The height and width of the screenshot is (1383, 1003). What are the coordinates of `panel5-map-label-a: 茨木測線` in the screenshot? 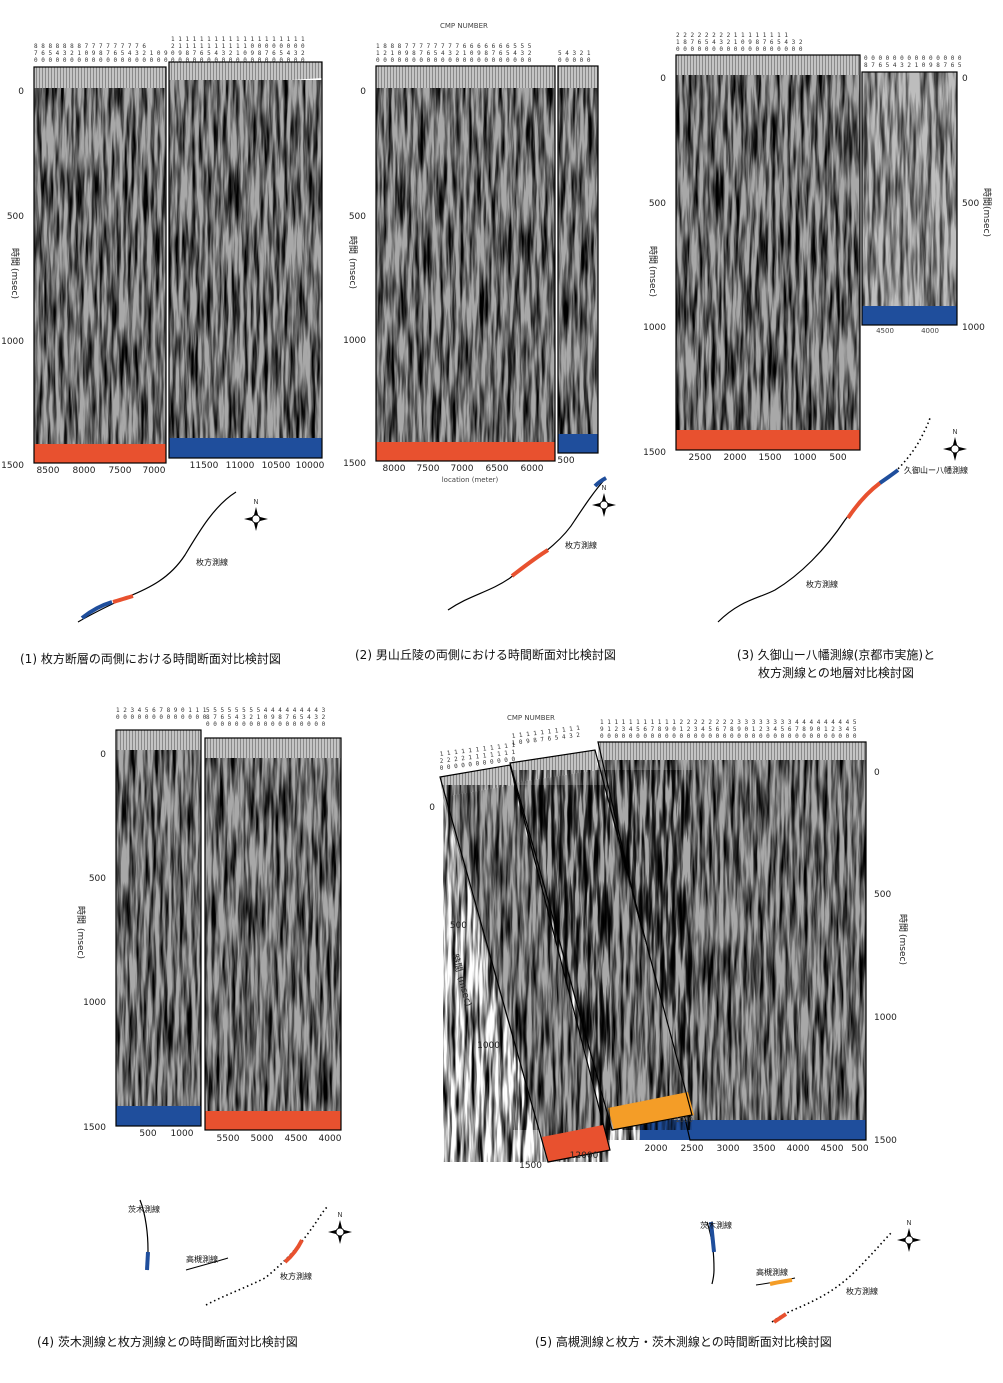 It's located at (716, 1225).